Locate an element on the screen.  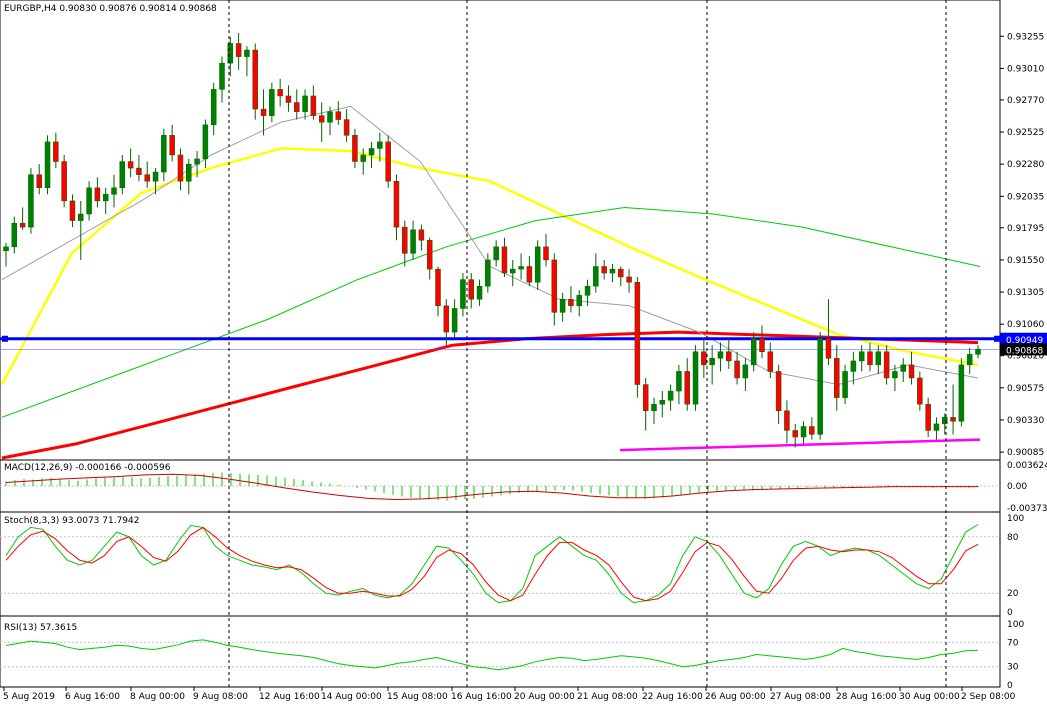
level-price-tag: 0.90949 is located at coordinates (1024, 341).